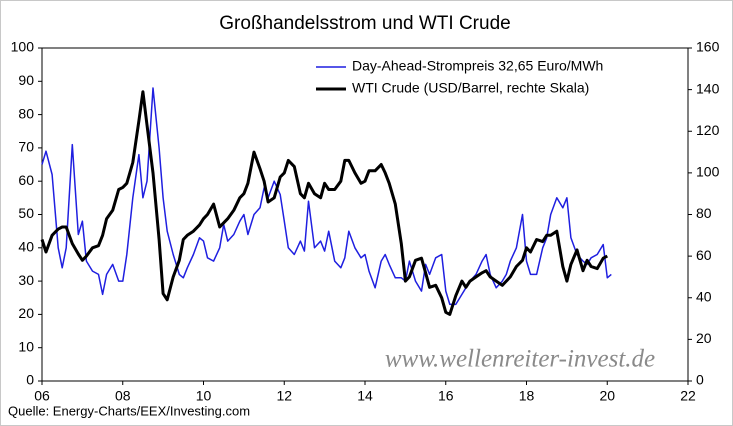  I want to click on y-tick-label: 30, so click(26, 280).